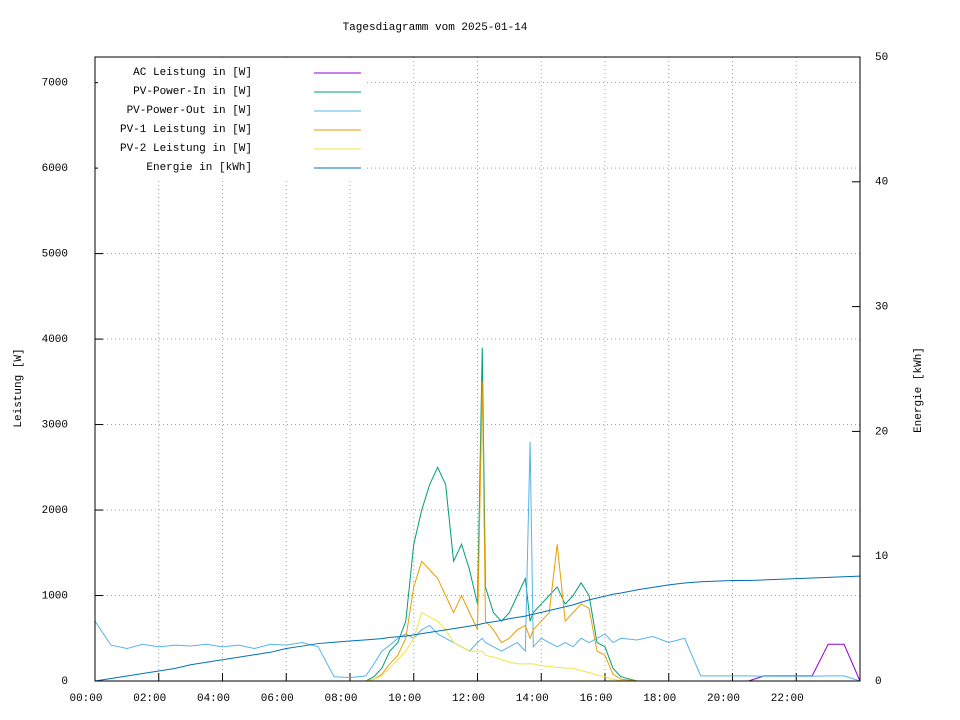 This screenshot has width=960, height=720. What do you see at coordinates (85, 699) in the screenshot?
I see `x-tick-label: 00:00` at bounding box center [85, 699].